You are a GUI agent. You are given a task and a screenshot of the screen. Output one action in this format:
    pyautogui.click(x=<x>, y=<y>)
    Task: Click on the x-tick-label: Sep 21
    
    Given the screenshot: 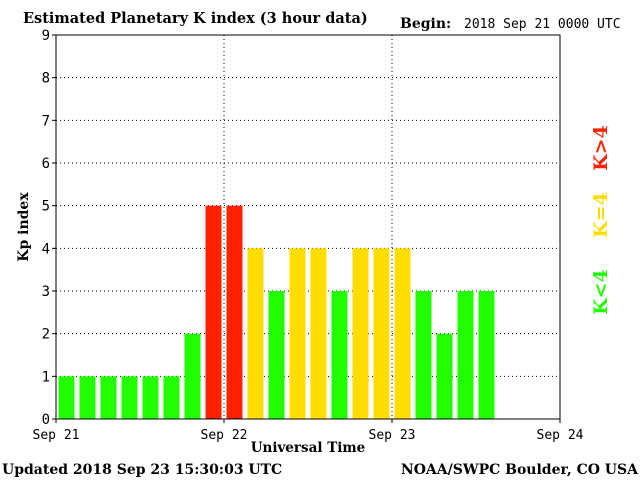 What is the action you would take?
    pyautogui.click(x=56, y=435)
    